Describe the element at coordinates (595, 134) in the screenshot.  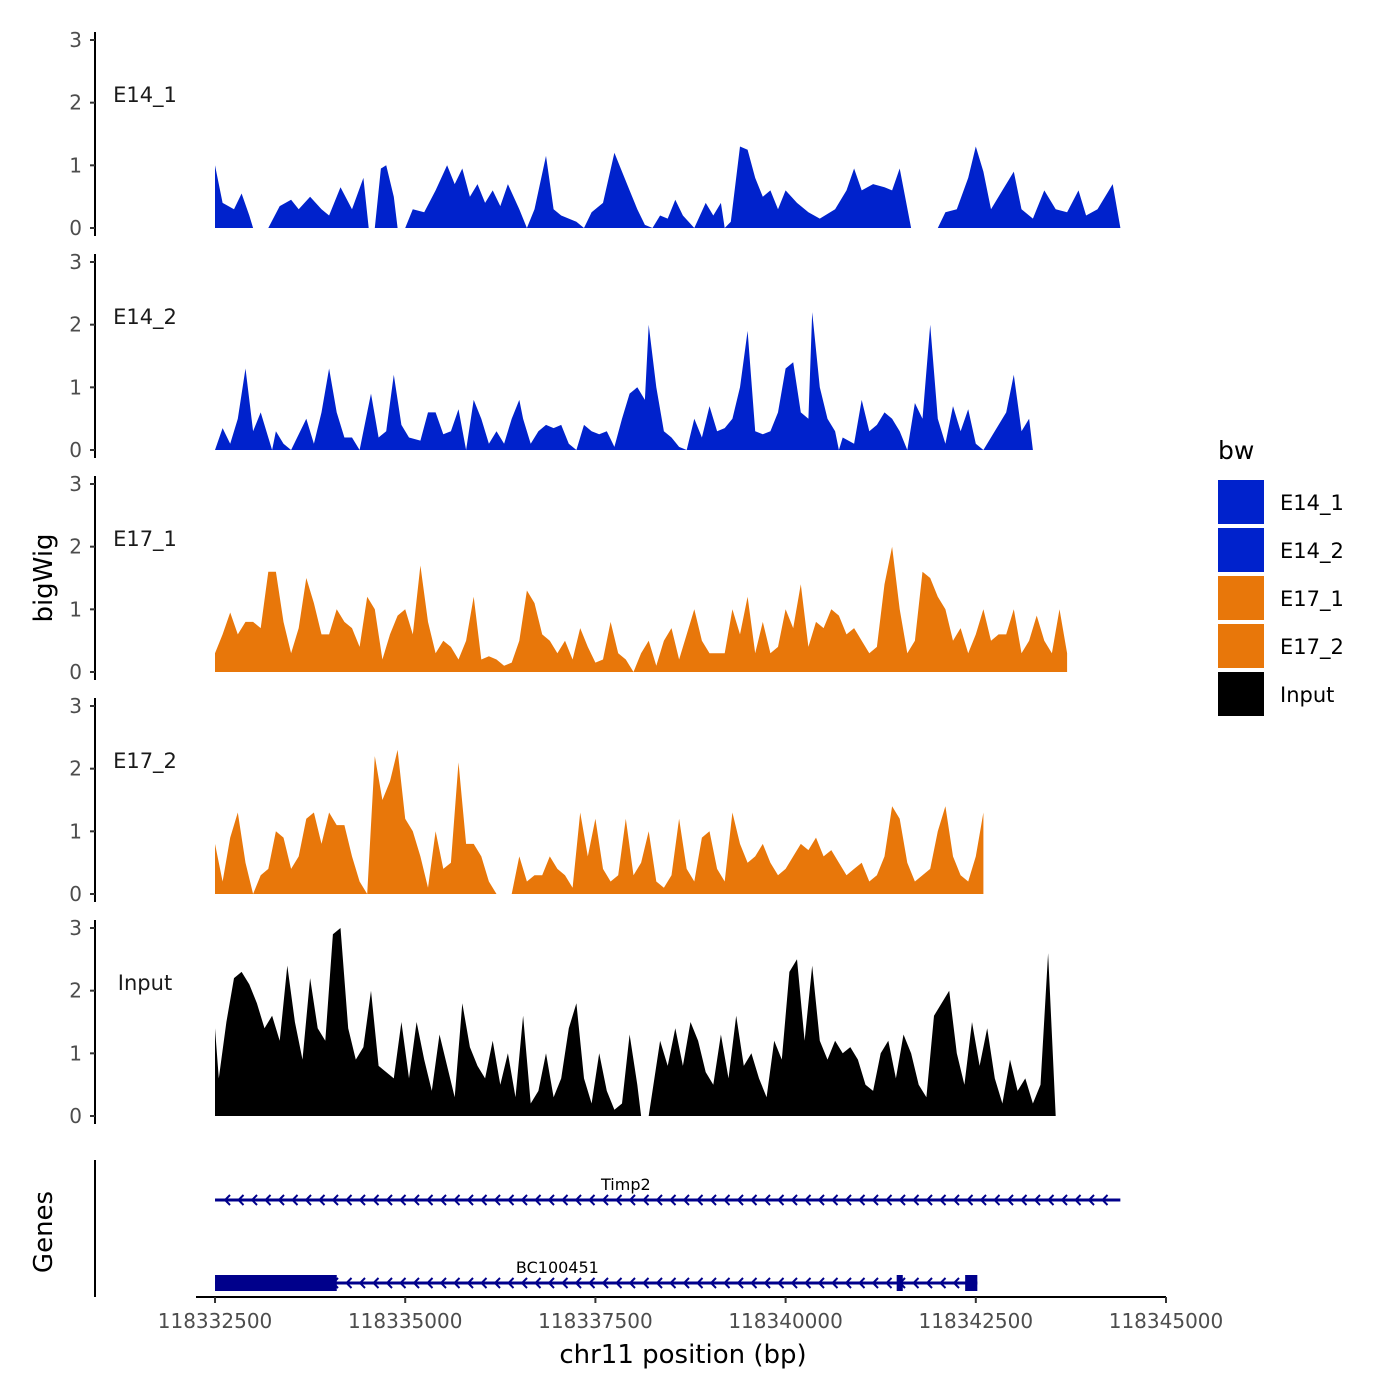
I see `track-E14_1: 0 1 2 3 E14_1` at that location.